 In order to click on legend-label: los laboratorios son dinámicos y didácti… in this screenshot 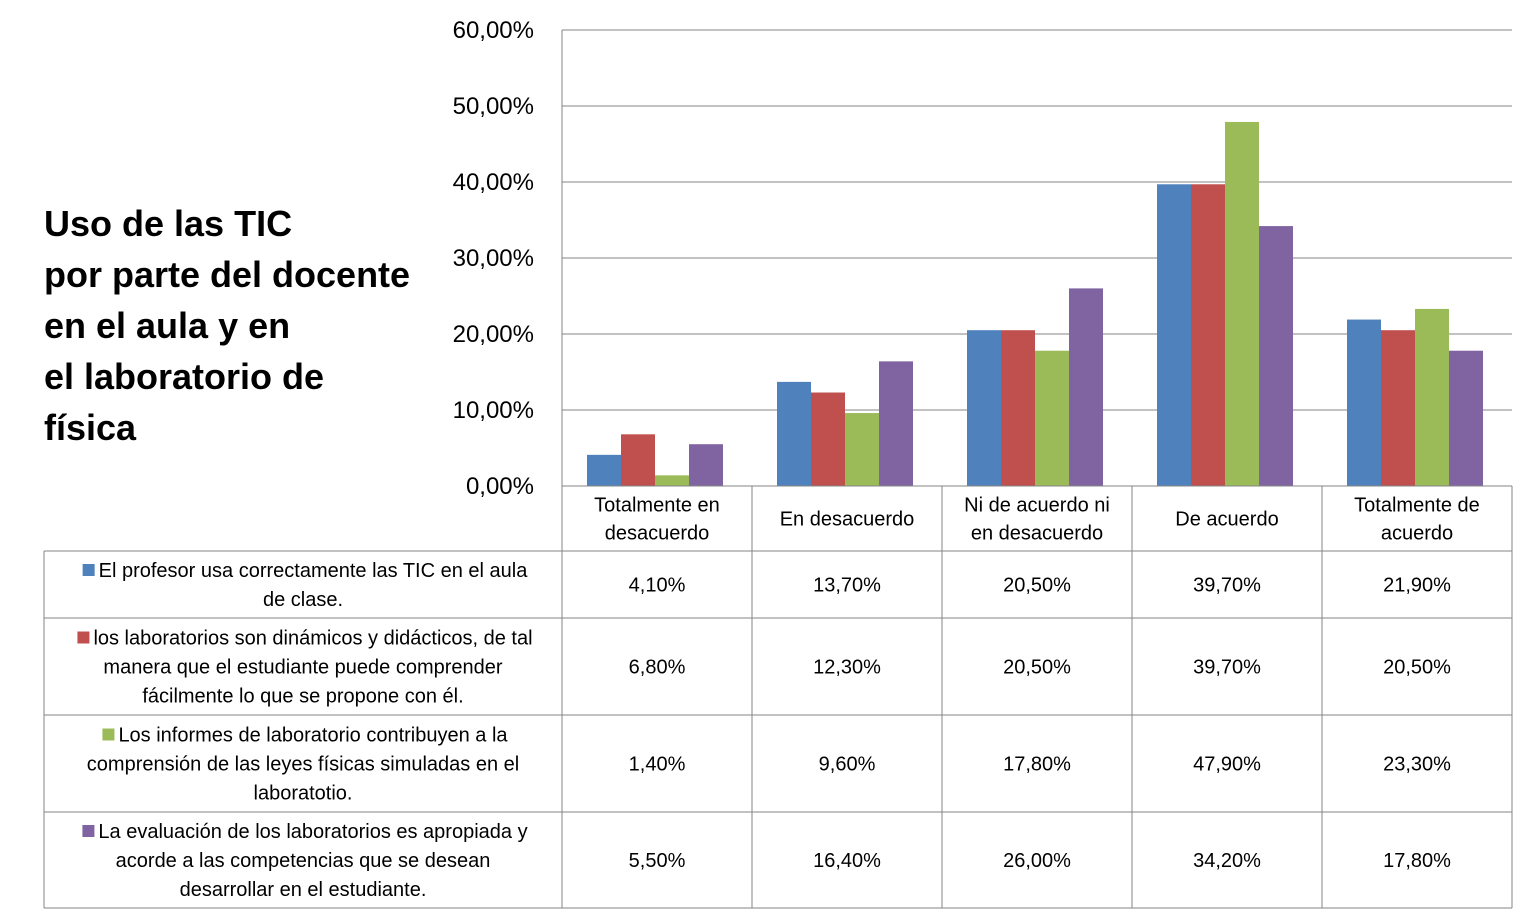, I will do `click(312, 668)`.